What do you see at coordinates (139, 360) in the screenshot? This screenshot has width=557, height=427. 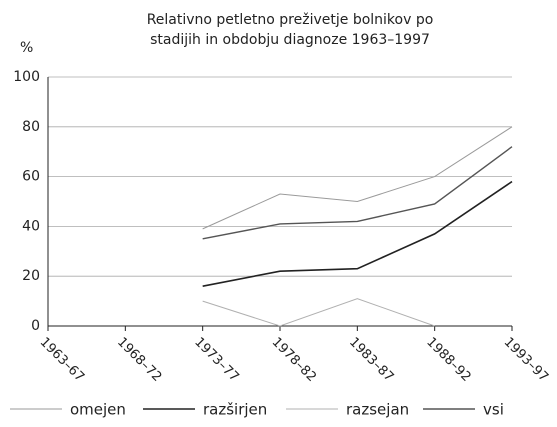 I see `x-tick-label: 1968–72` at bounding box center [139, 360].